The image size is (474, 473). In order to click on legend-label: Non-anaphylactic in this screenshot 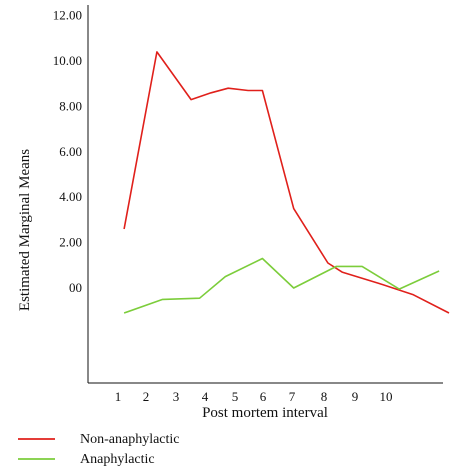, I will do `click(130, 439)`.